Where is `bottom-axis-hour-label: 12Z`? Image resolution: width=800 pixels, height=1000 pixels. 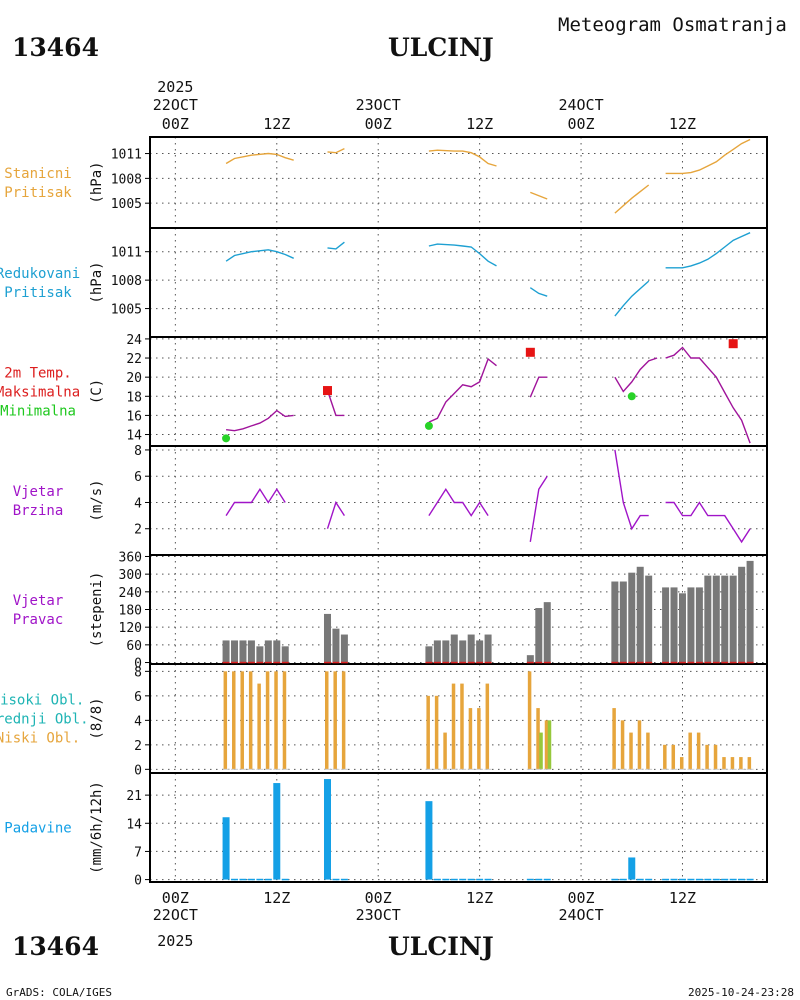 bottom-axis-hour-label: 12Z is located at coordinates (276, 898).